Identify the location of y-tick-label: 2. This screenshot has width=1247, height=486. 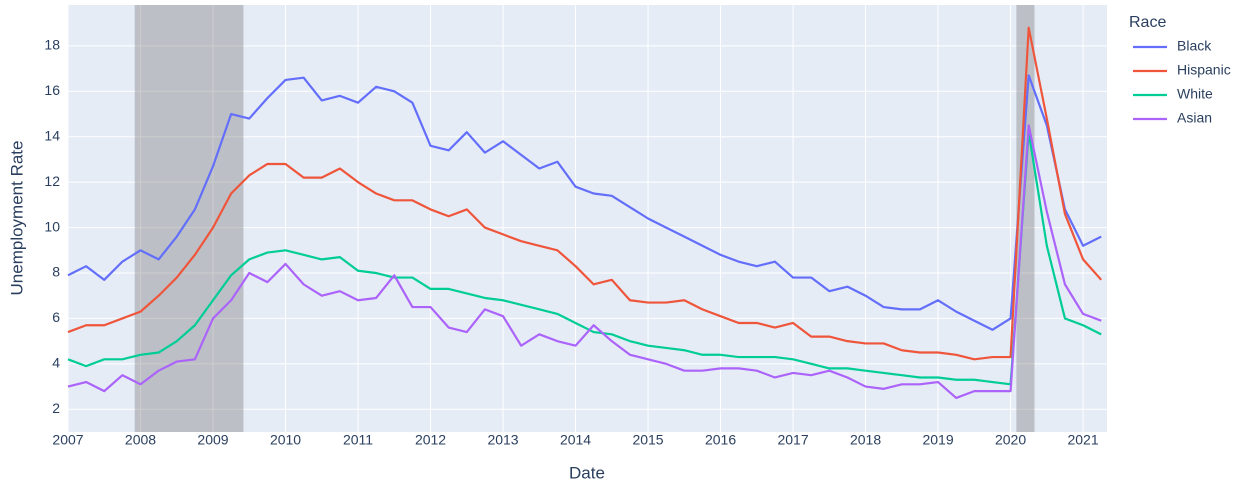
(56, 408).